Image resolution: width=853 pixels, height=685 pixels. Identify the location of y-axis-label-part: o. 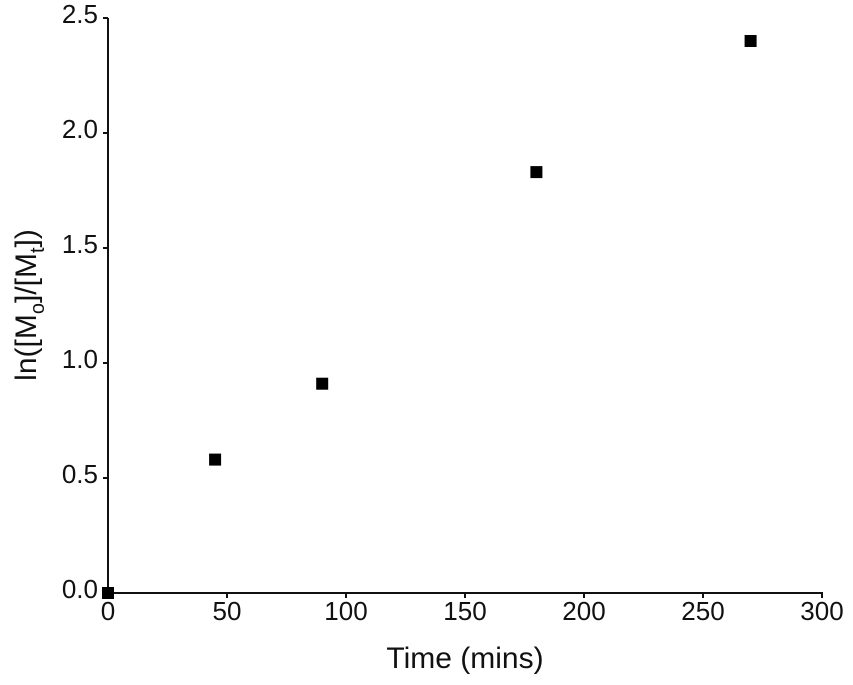
(38, 308).